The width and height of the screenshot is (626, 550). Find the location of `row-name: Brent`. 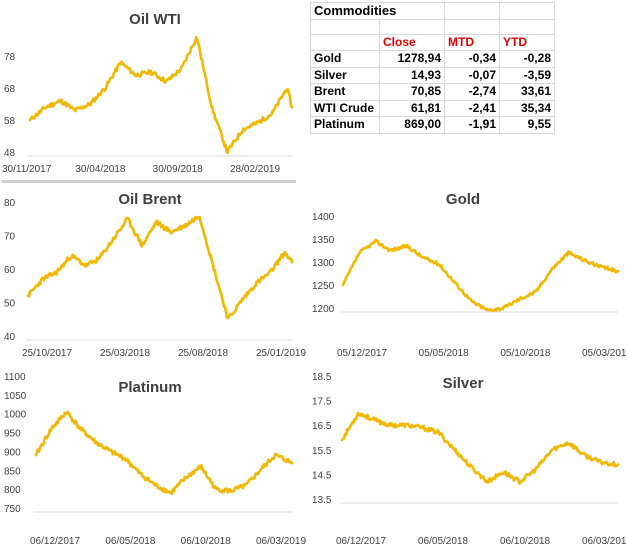

row-name: Brent is located at coordinates (345, 92).